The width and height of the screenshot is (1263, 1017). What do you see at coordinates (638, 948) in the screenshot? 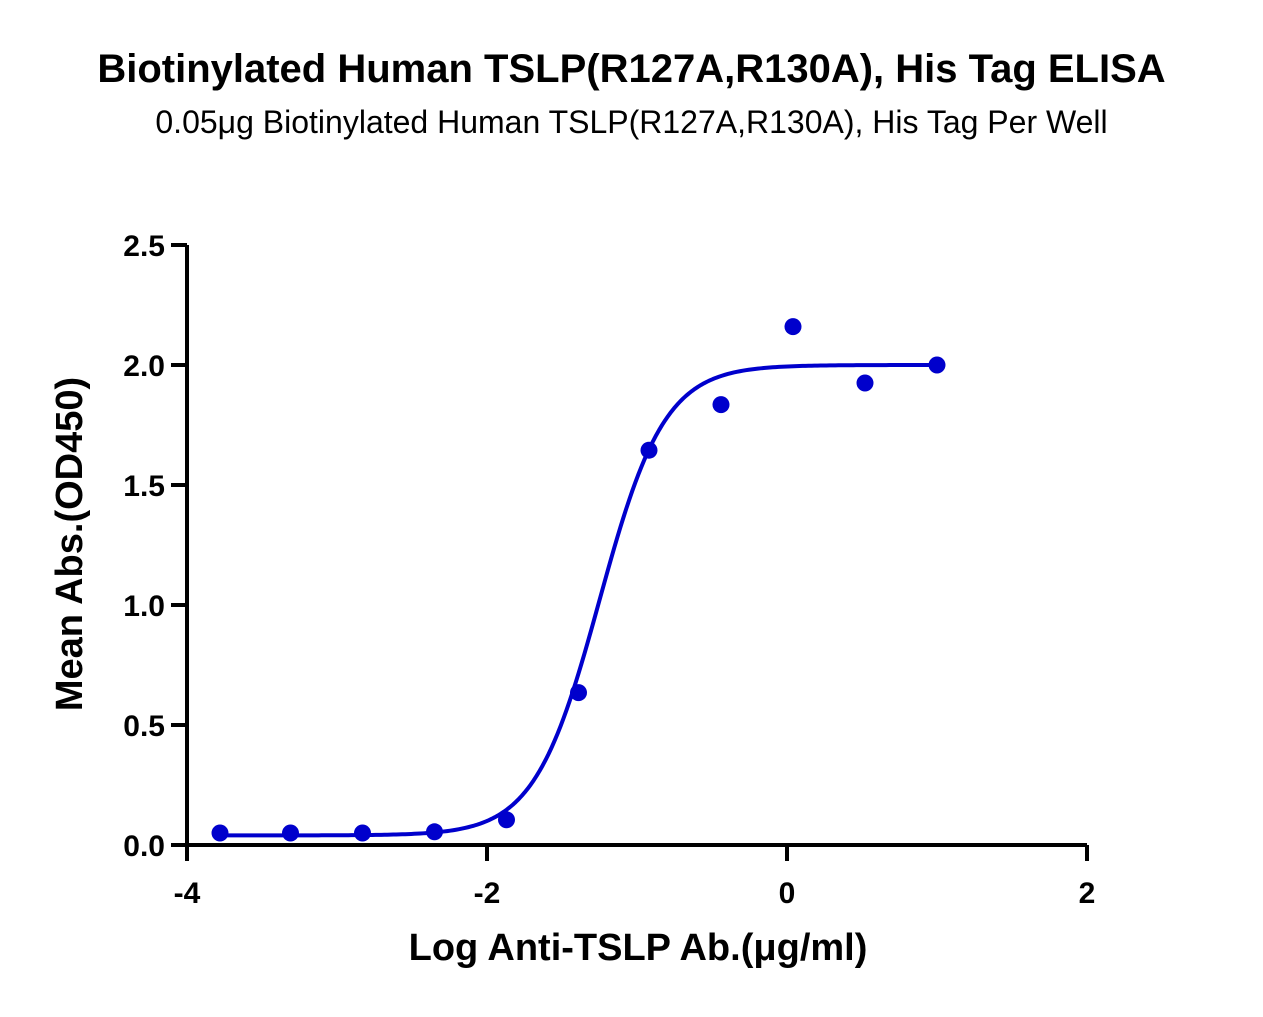
I see `x-axis-title: Log Anti-TSLP Ab.(μg/ml)` at bounding box center [638, 948].